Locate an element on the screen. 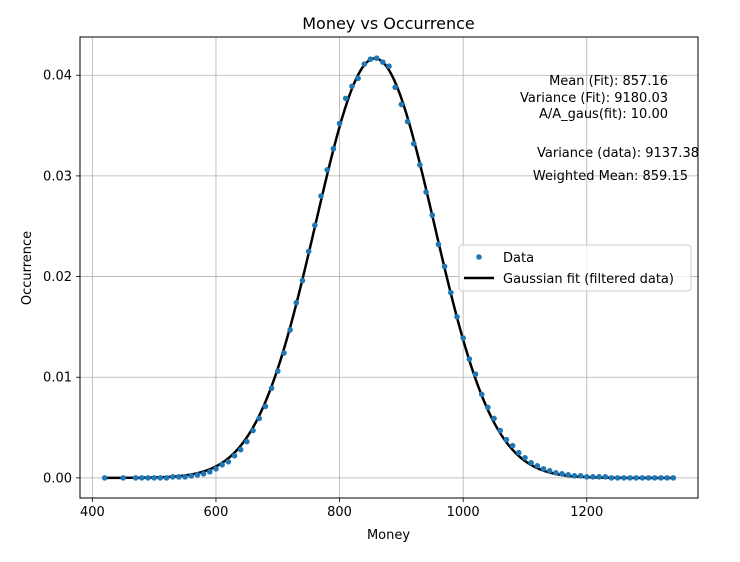  legend: Data Gaussian fit (filtered data) is located at coordinates (575, 268).